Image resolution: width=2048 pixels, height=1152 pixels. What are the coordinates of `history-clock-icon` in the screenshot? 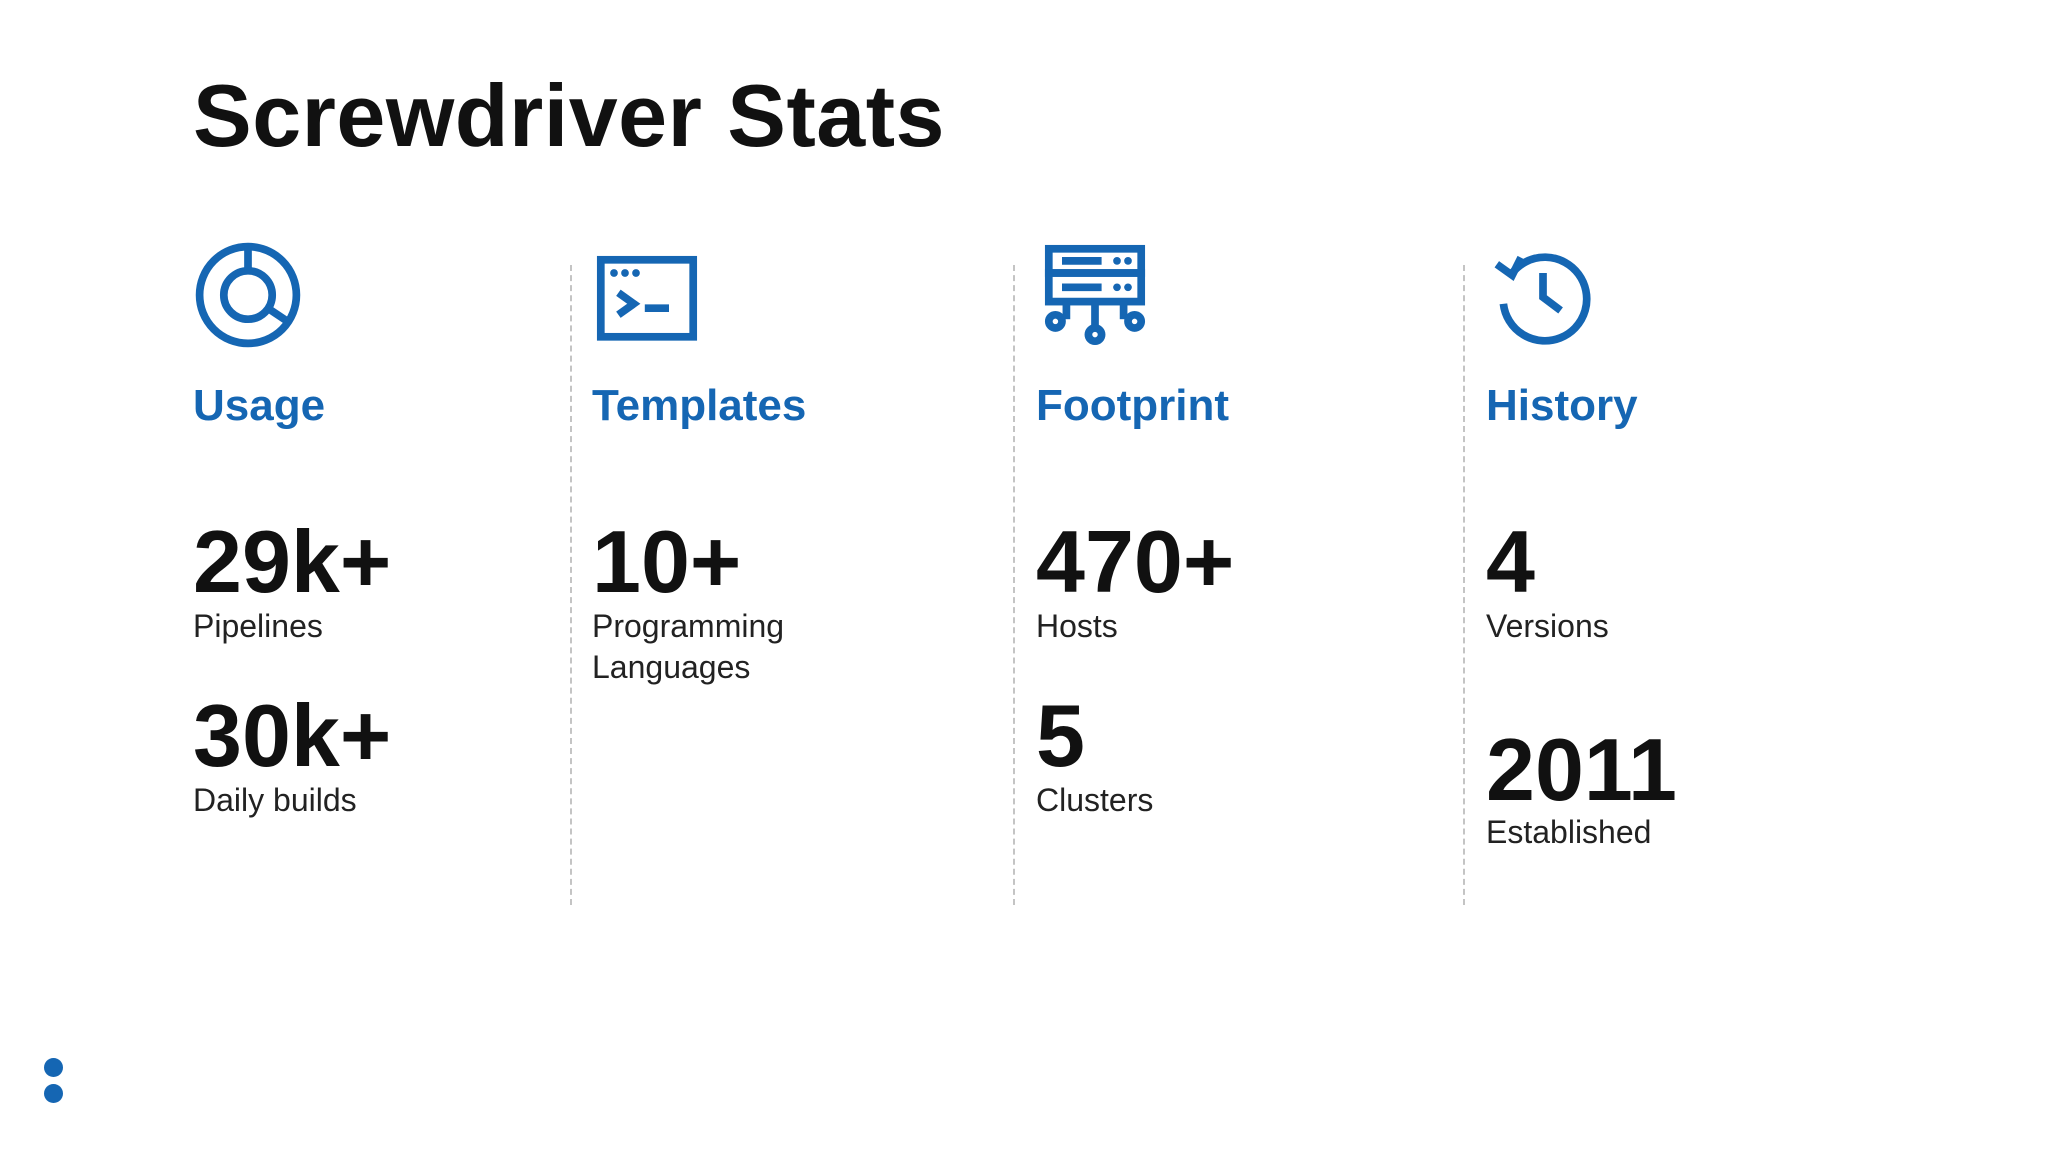 It's located at (1543, 295).